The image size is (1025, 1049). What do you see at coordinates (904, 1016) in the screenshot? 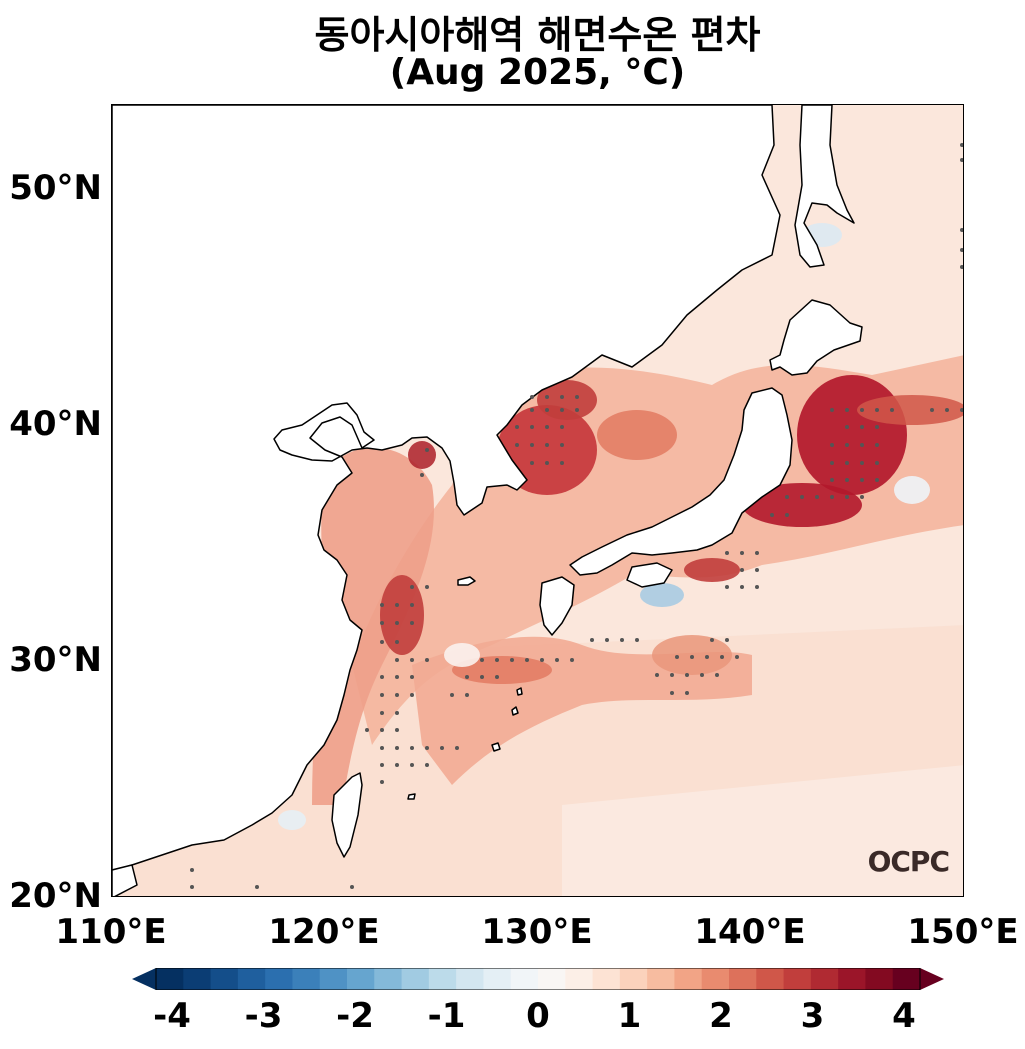
I see `colorbar-tick-label: 4` at bounding box center [904, 1016].